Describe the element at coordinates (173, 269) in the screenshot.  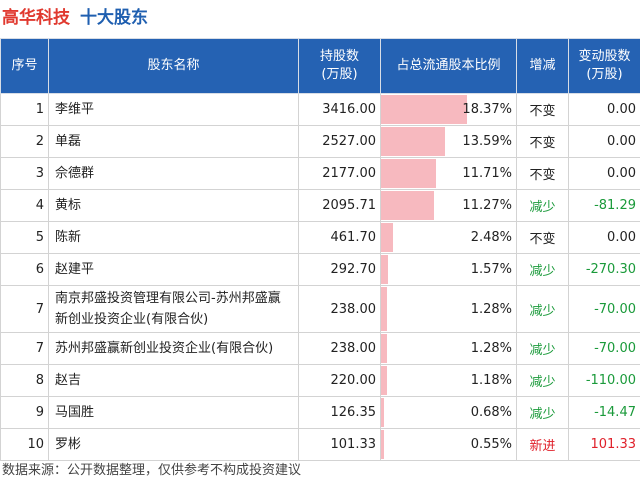
I see `holder-name: 赵建平` at that location.